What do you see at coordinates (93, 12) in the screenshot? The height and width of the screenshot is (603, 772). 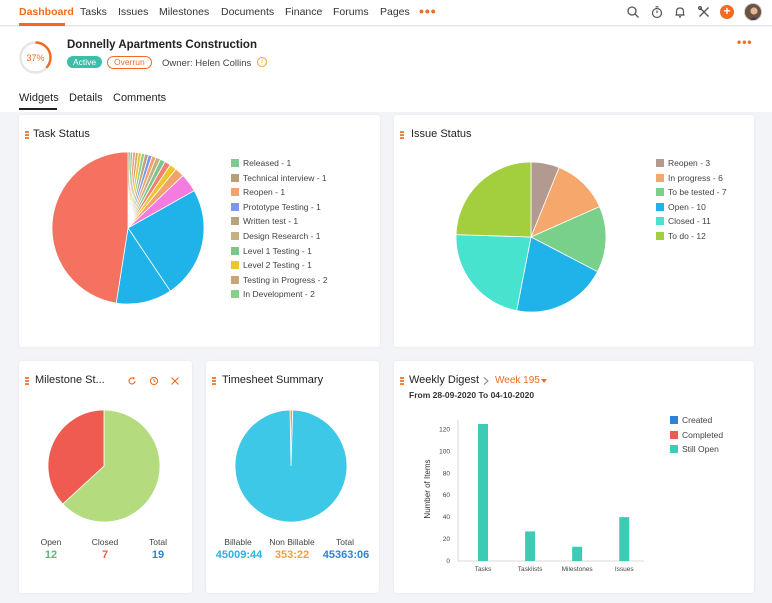 I see `nav-tasks: Tasks` at bounding box center [93, 12].